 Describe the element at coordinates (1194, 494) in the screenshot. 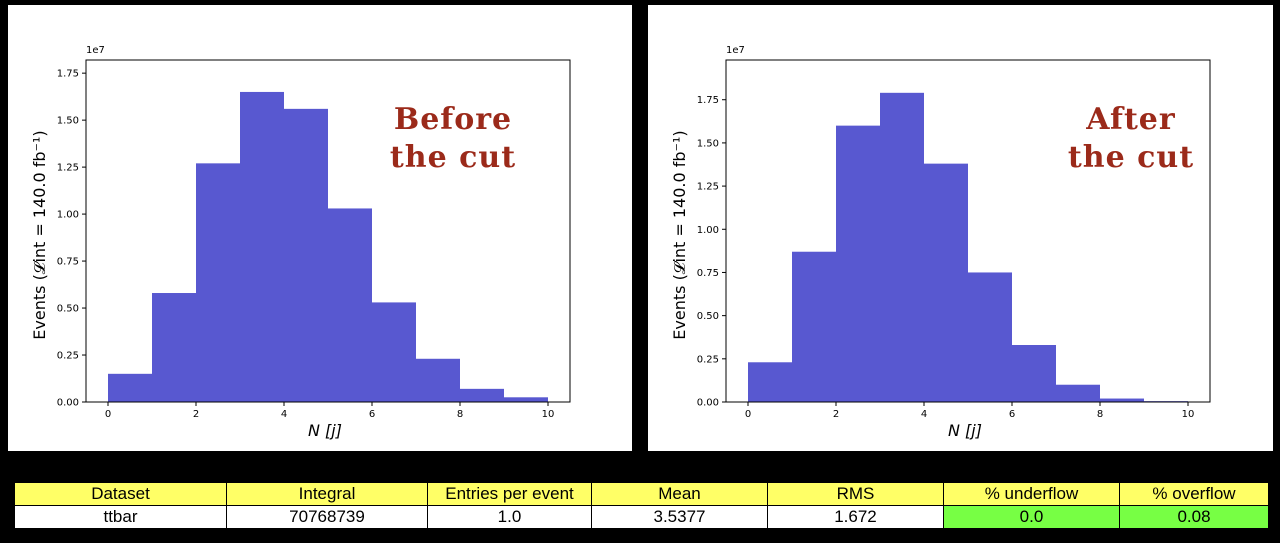

I see `header-overflow: % overflow` at that location.